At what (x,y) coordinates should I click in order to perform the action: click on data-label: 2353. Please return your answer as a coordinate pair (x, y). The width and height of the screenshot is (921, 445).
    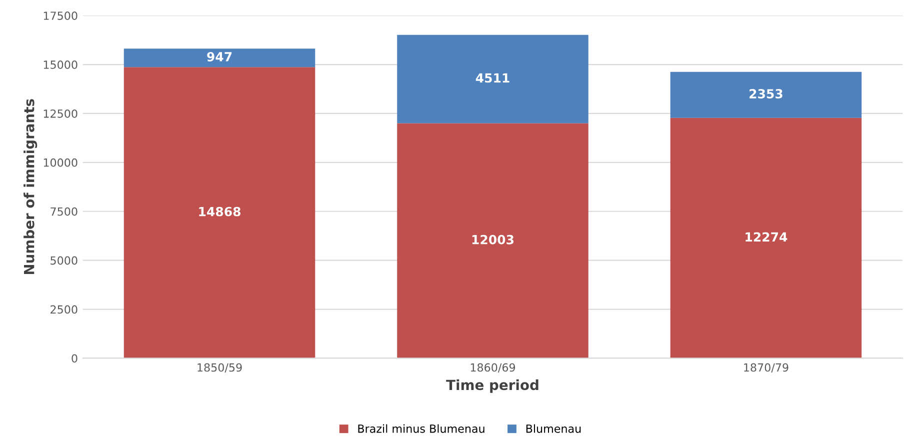
    Looking at the image, I should click on (766, 93).